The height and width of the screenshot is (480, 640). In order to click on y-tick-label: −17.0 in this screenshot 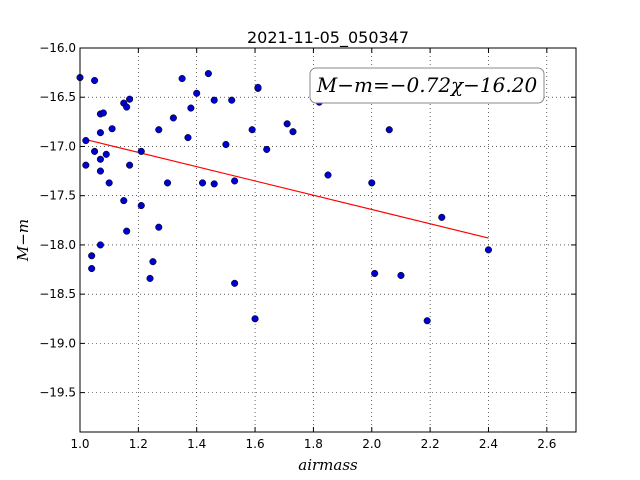, I will do `click(57, 146)`.